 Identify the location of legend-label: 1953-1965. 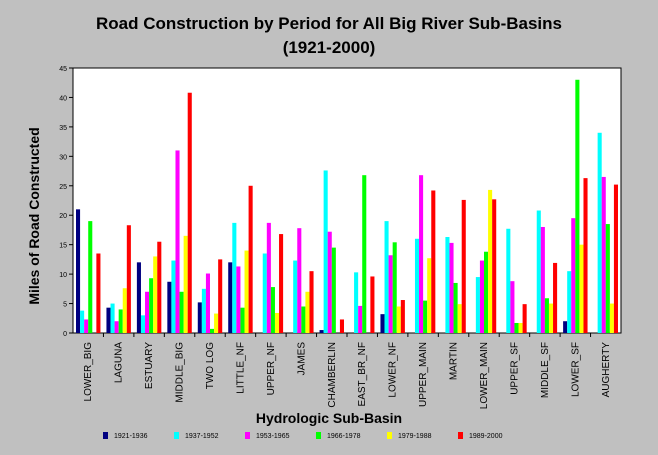
(273, 436).